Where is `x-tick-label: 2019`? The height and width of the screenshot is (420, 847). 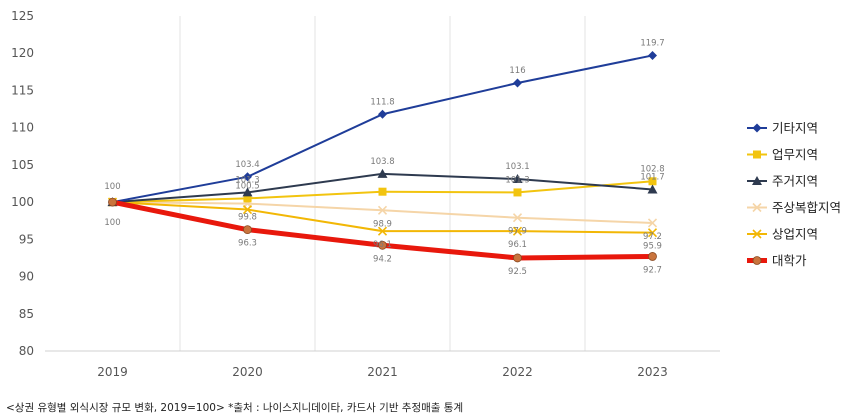 x-tick-label: 2019 is located at coordinates (112, 372).